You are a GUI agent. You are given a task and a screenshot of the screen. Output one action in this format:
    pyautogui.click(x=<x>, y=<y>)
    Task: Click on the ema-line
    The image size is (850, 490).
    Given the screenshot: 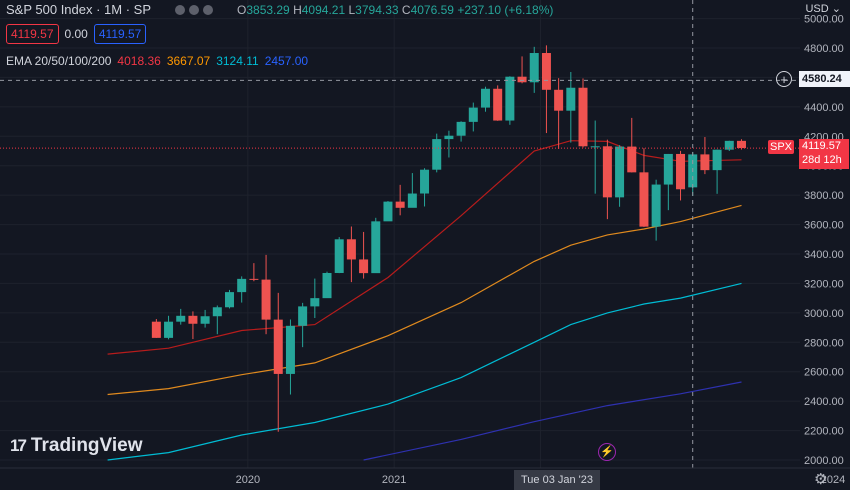 What is the action you would take?
    pyautogui.click(x=552, y=421)
    